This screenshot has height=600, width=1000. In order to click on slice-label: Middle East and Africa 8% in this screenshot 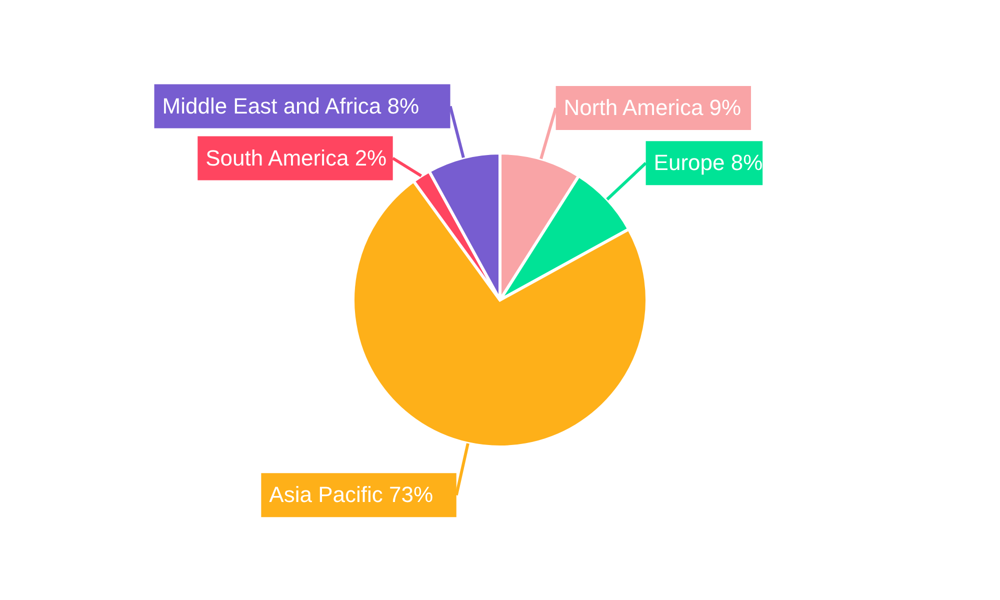, I will do `click(291, 105)`.